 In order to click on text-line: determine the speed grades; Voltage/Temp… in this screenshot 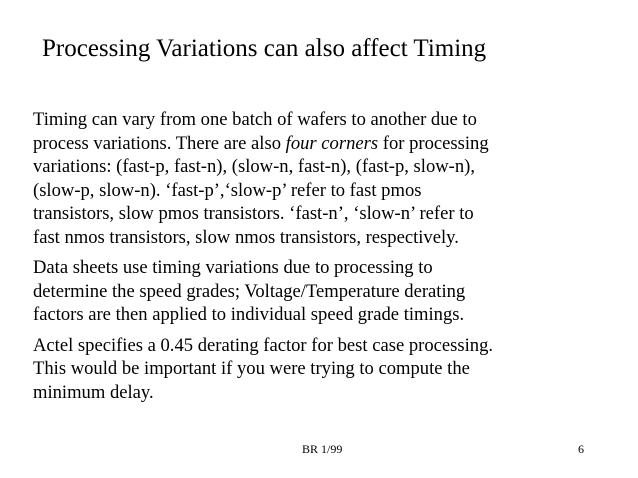, I will do `click(249, 291)`.